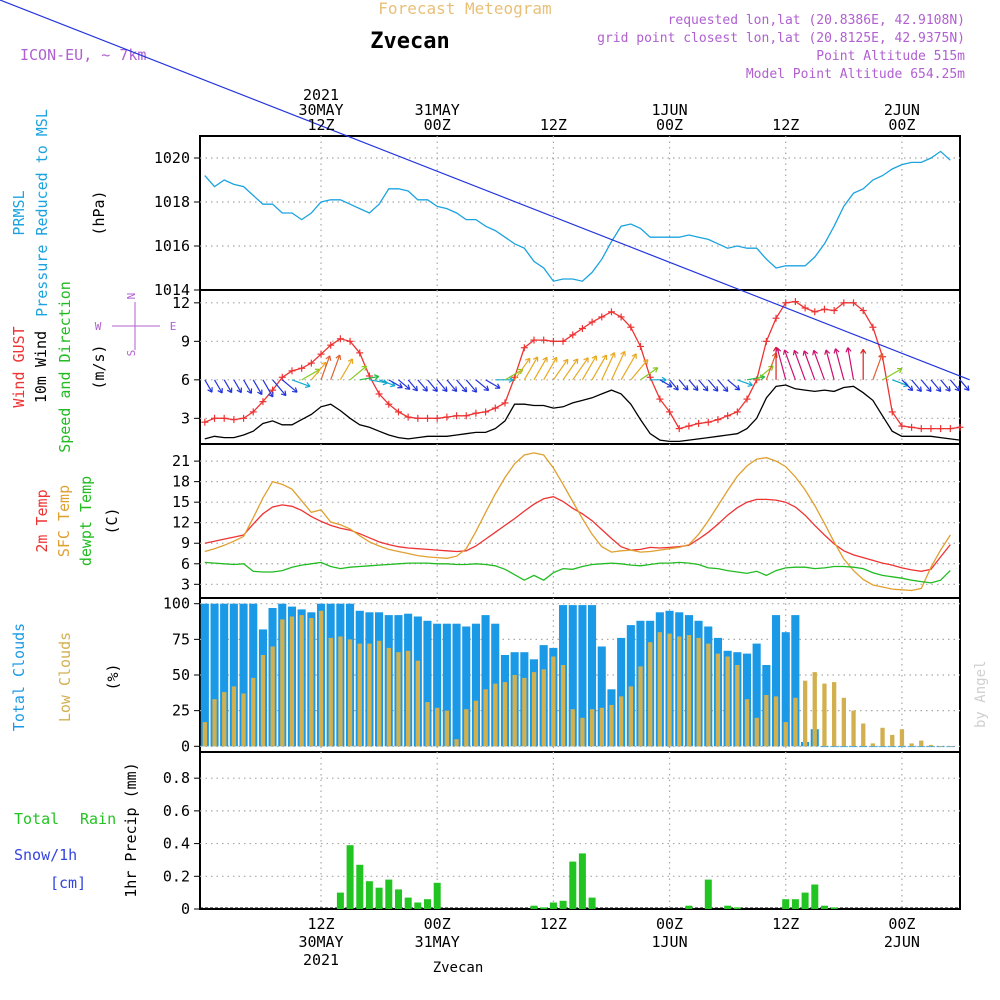 The image size is (1000, 1000). I want to click on time-label-top: 00Z, so click(437, 125).